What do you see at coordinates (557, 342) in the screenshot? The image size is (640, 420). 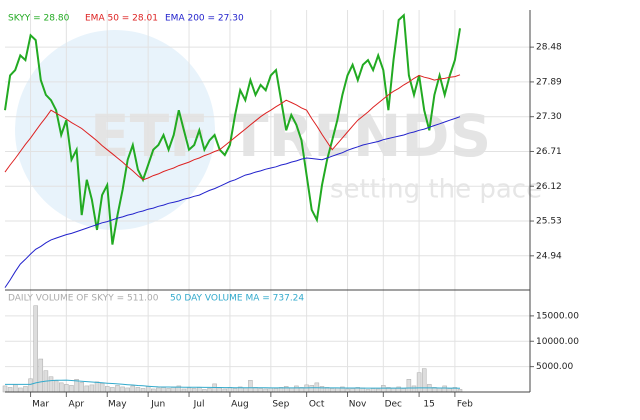 I see `y-tick-label: 10000.00` at bounding box center [557, 342].